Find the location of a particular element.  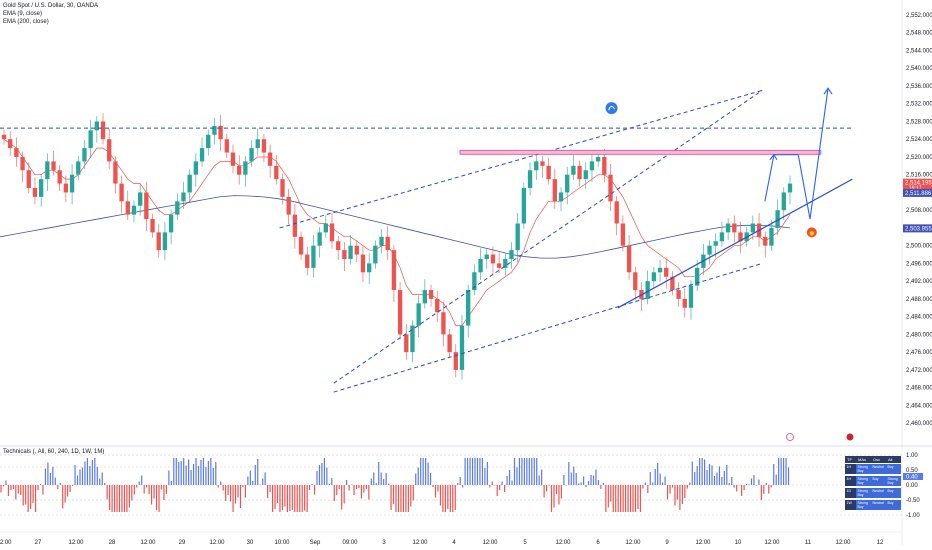

time-tick-label: 3 is located at coordinates (384, 543).